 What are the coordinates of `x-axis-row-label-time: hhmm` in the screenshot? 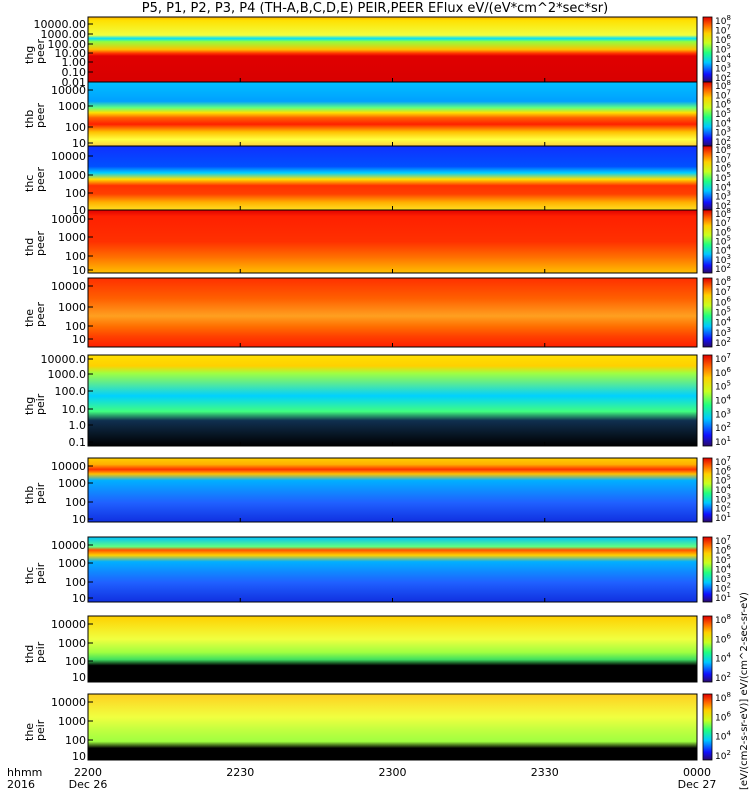 It's located at (25, 772).